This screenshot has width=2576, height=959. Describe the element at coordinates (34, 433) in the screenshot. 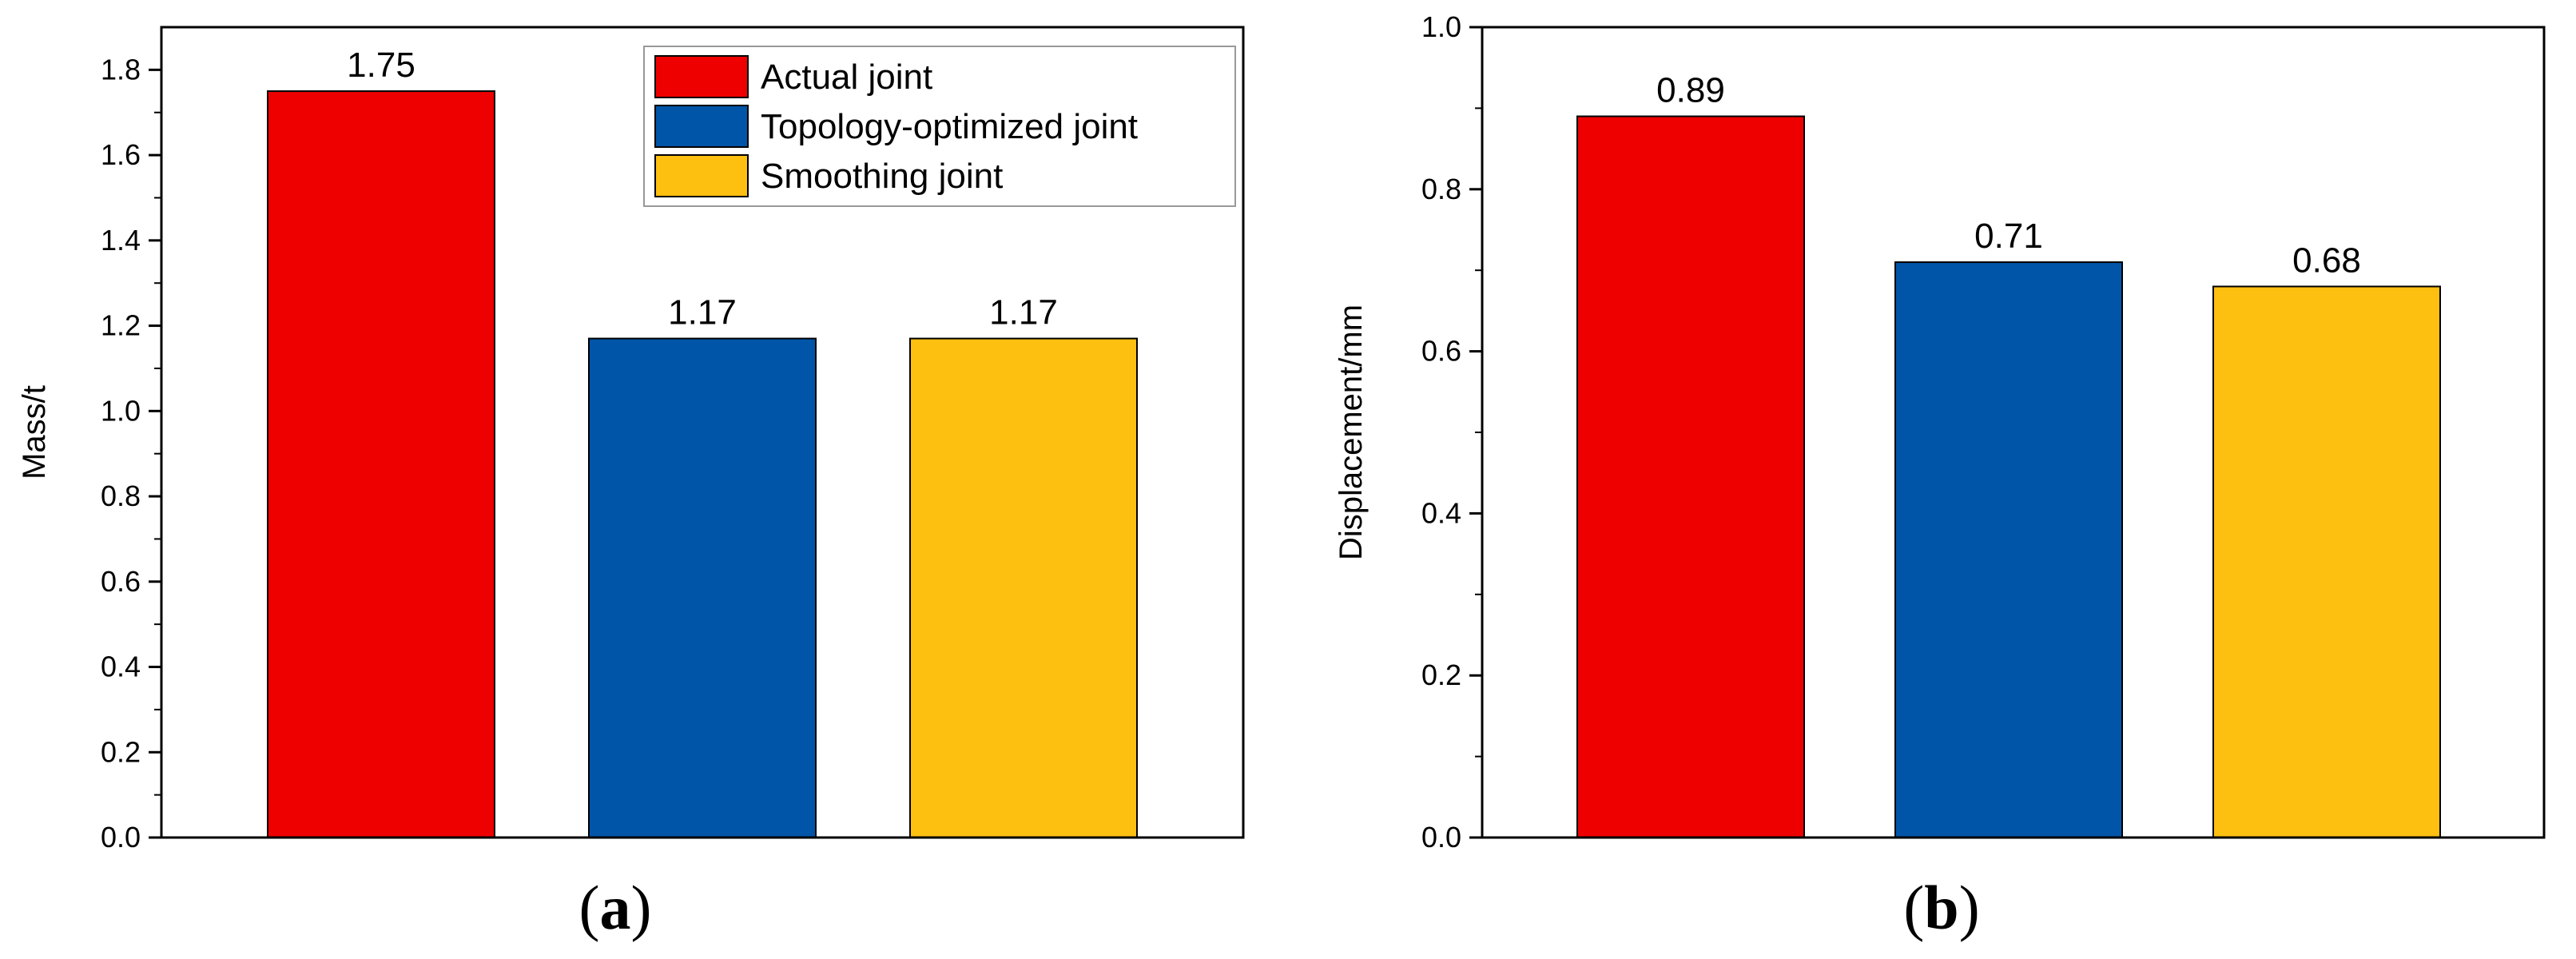

I see `y-axis-title: Mass/t` at that location.